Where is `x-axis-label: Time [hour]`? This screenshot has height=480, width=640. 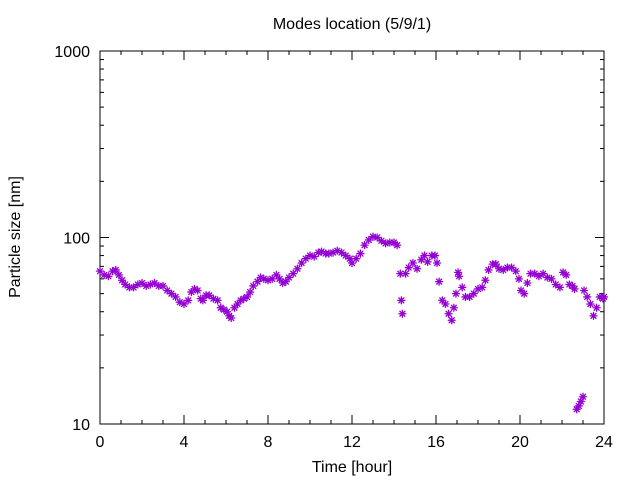
x-axis-label: Time [hour] is located at coordinates (352, 467).